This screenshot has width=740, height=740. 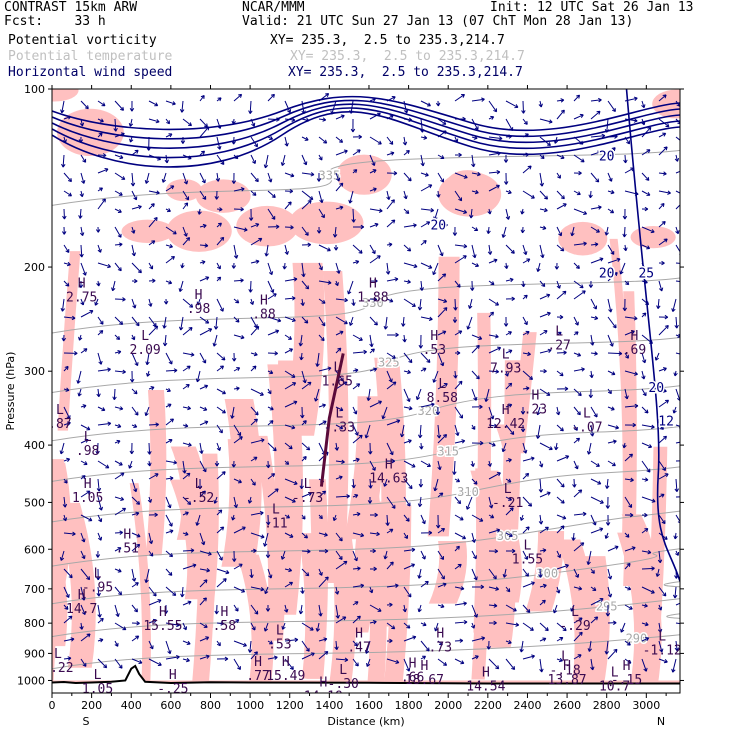 What do you see at coordinates (82, 595) in the screenshot?
I see `extremum-marker: H` at bounding box center [82, 595].